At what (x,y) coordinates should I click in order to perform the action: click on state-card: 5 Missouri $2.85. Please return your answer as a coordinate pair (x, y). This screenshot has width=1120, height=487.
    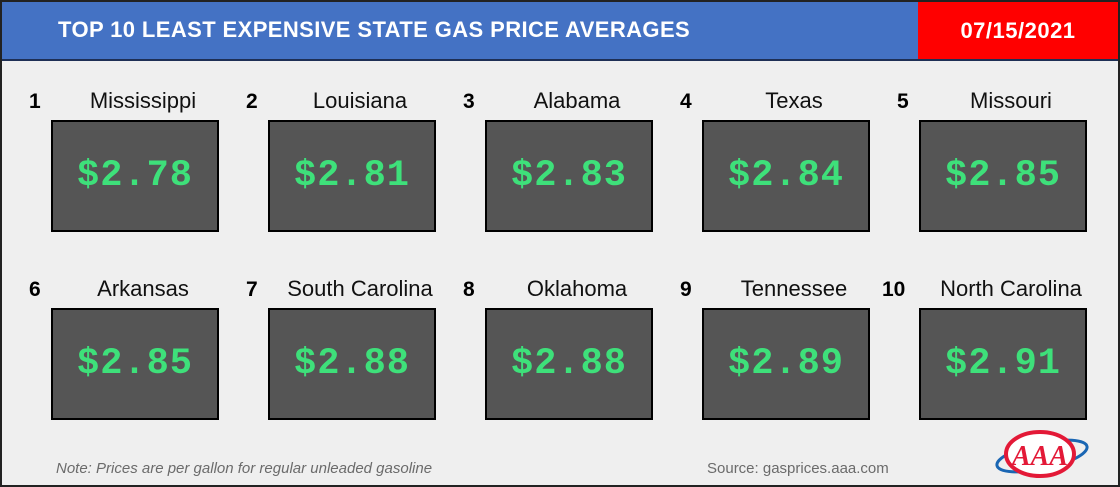
    Looking at the image, I should click on (992, 157).